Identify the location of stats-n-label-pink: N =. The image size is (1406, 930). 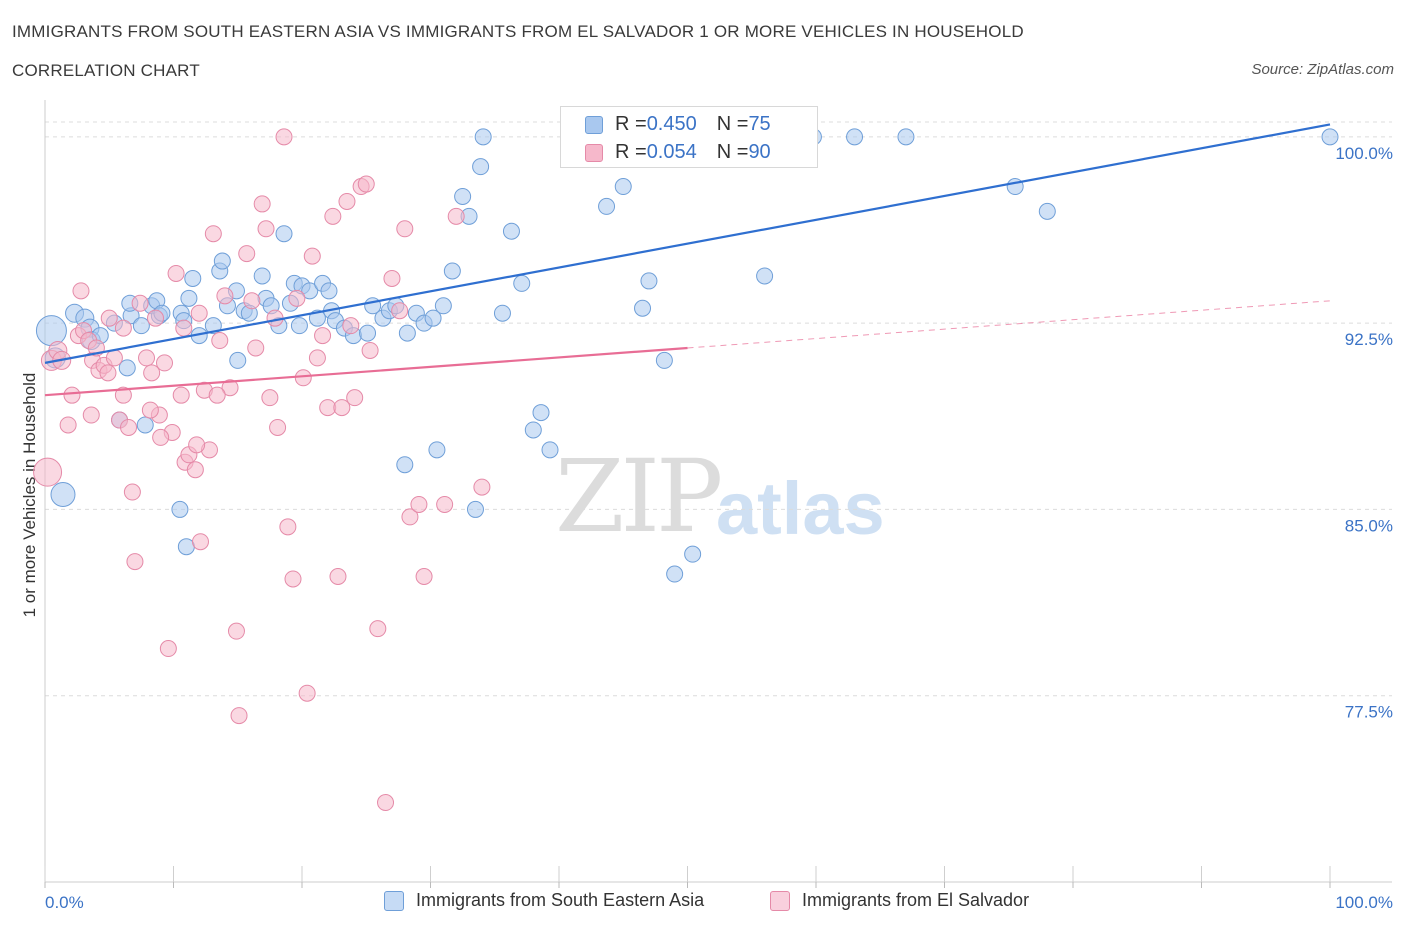
(732, 152).